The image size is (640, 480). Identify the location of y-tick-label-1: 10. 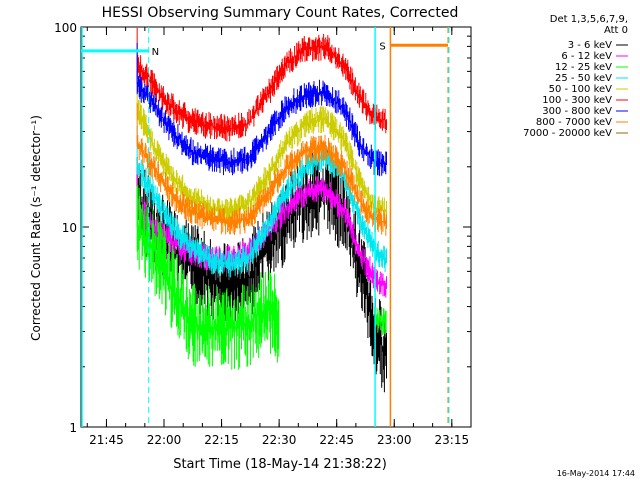
(69, 228).